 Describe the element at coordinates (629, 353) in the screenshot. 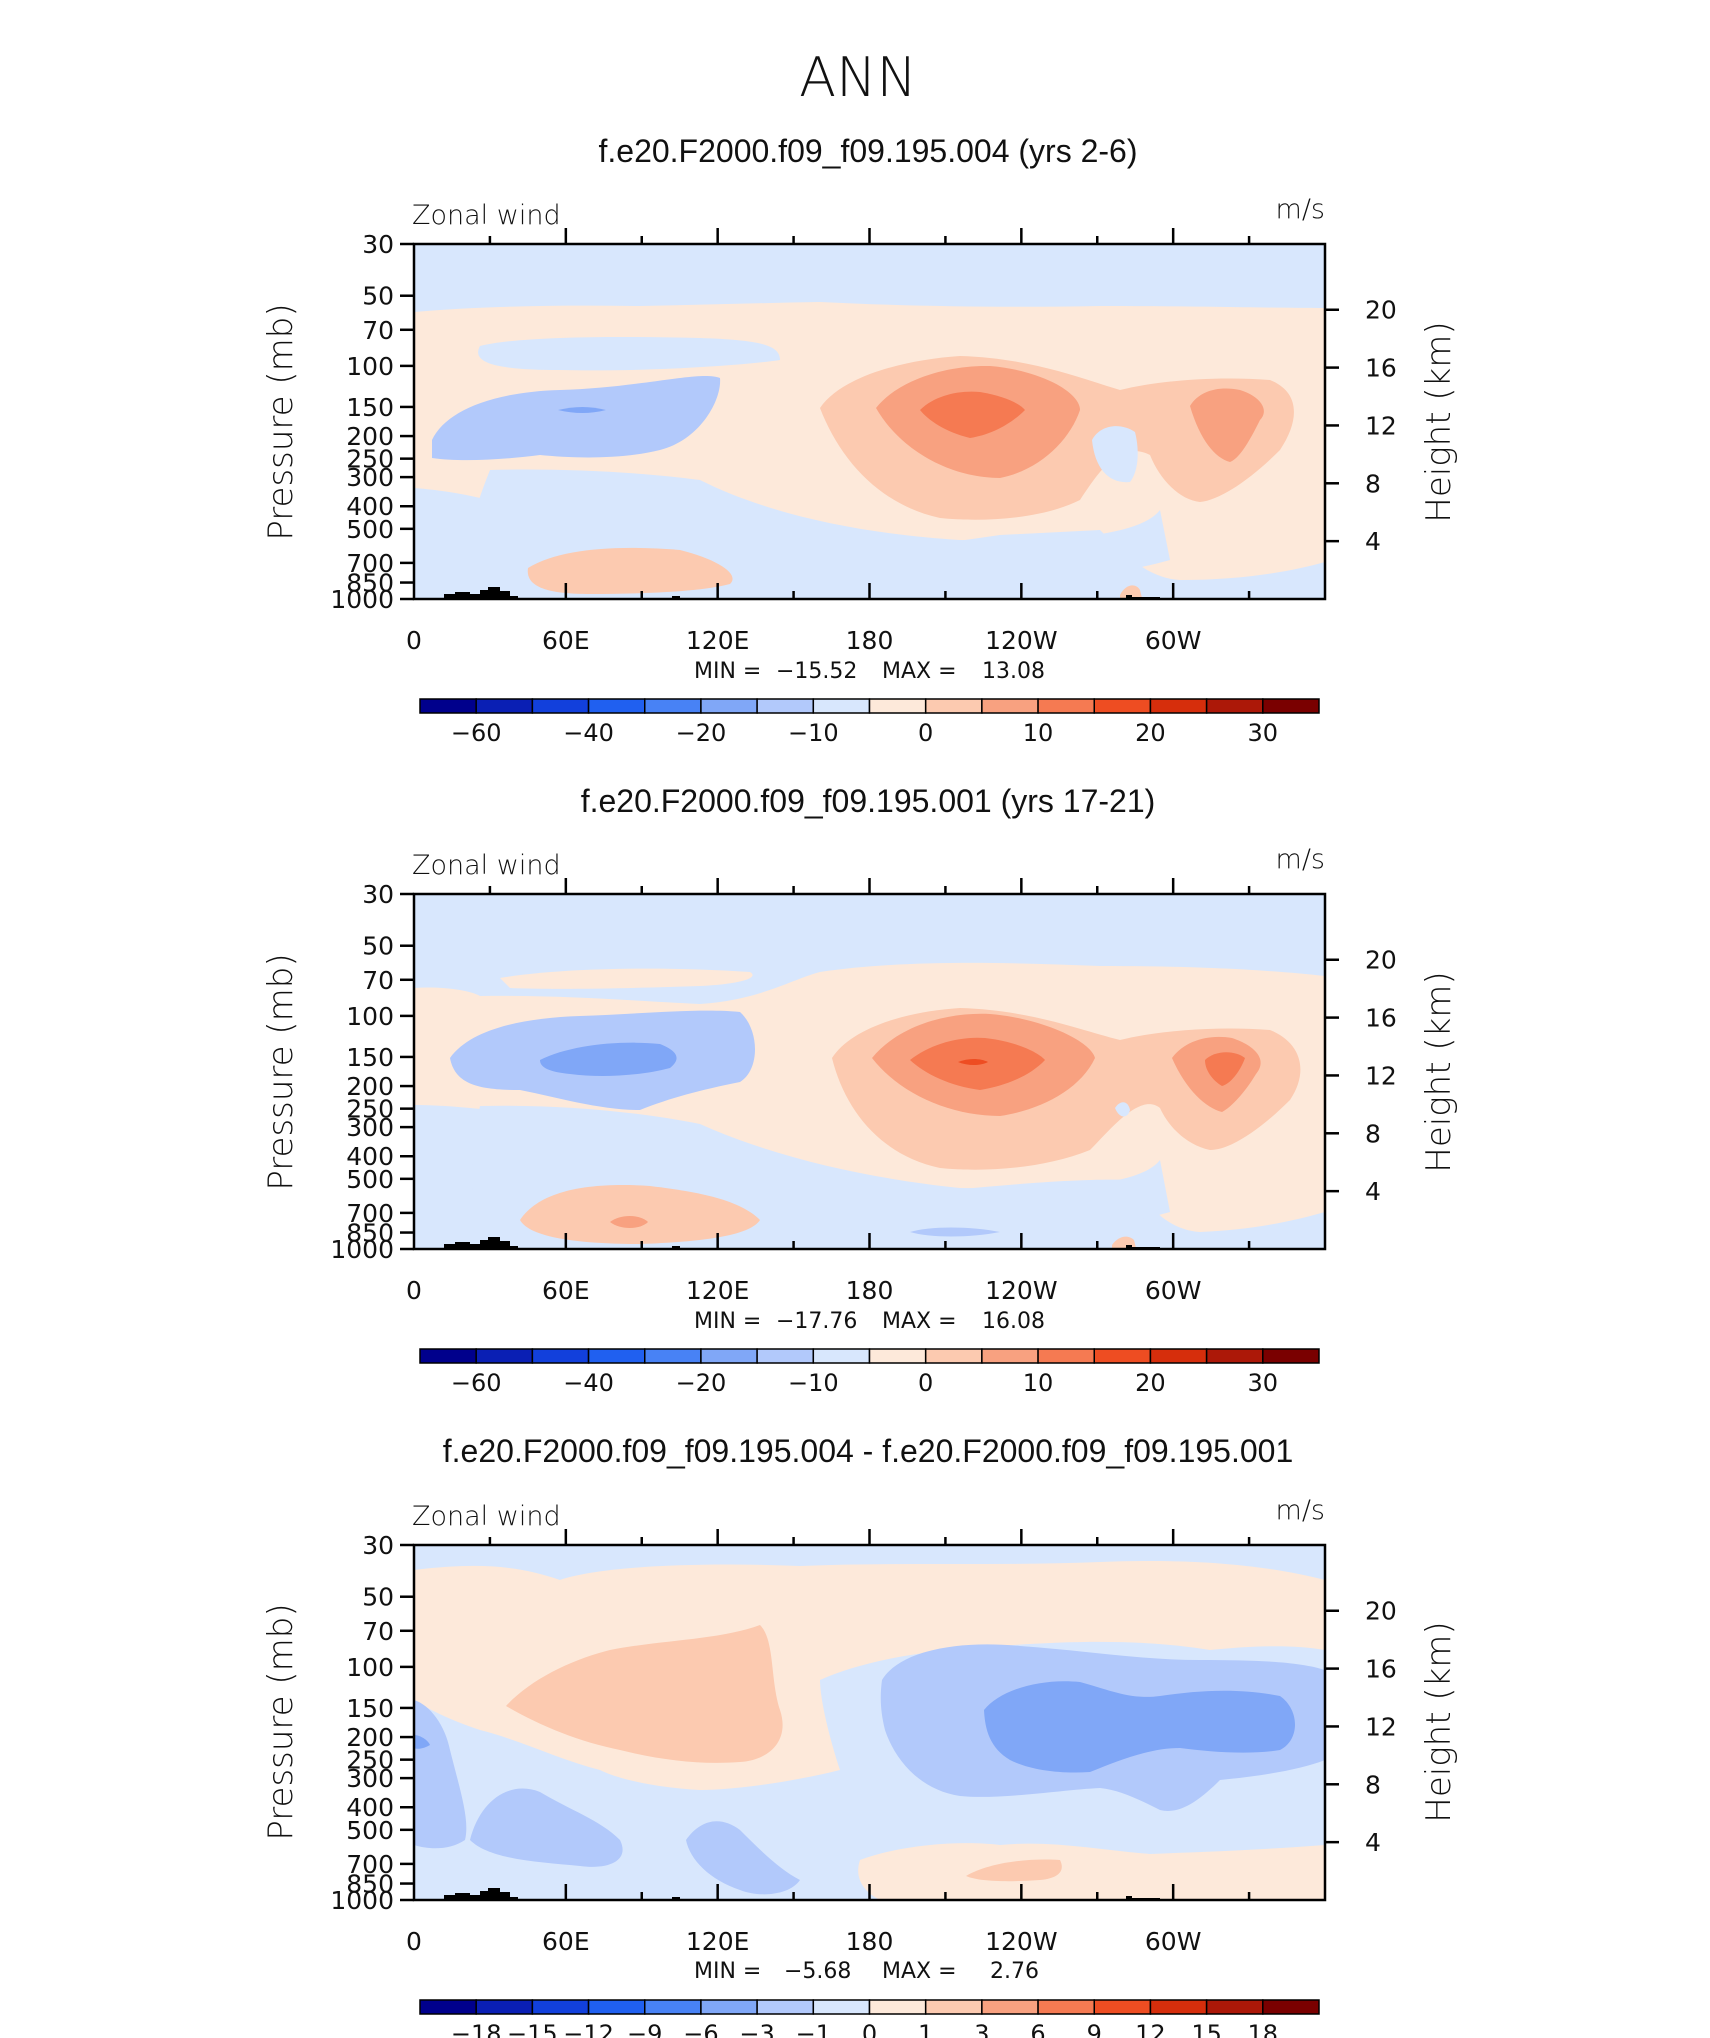

I see `fill-negative-upper` at that location.